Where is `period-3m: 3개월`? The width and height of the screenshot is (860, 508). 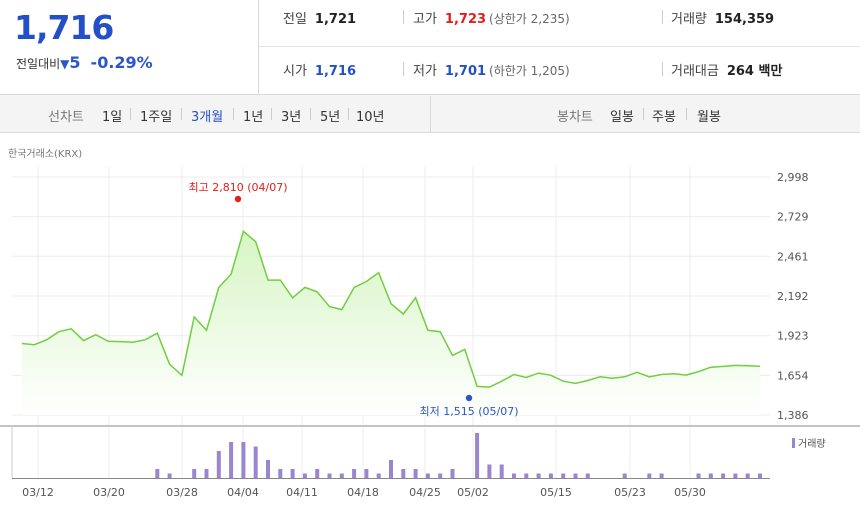
period-3m: 3개월 is located at coordinates (207, 117).